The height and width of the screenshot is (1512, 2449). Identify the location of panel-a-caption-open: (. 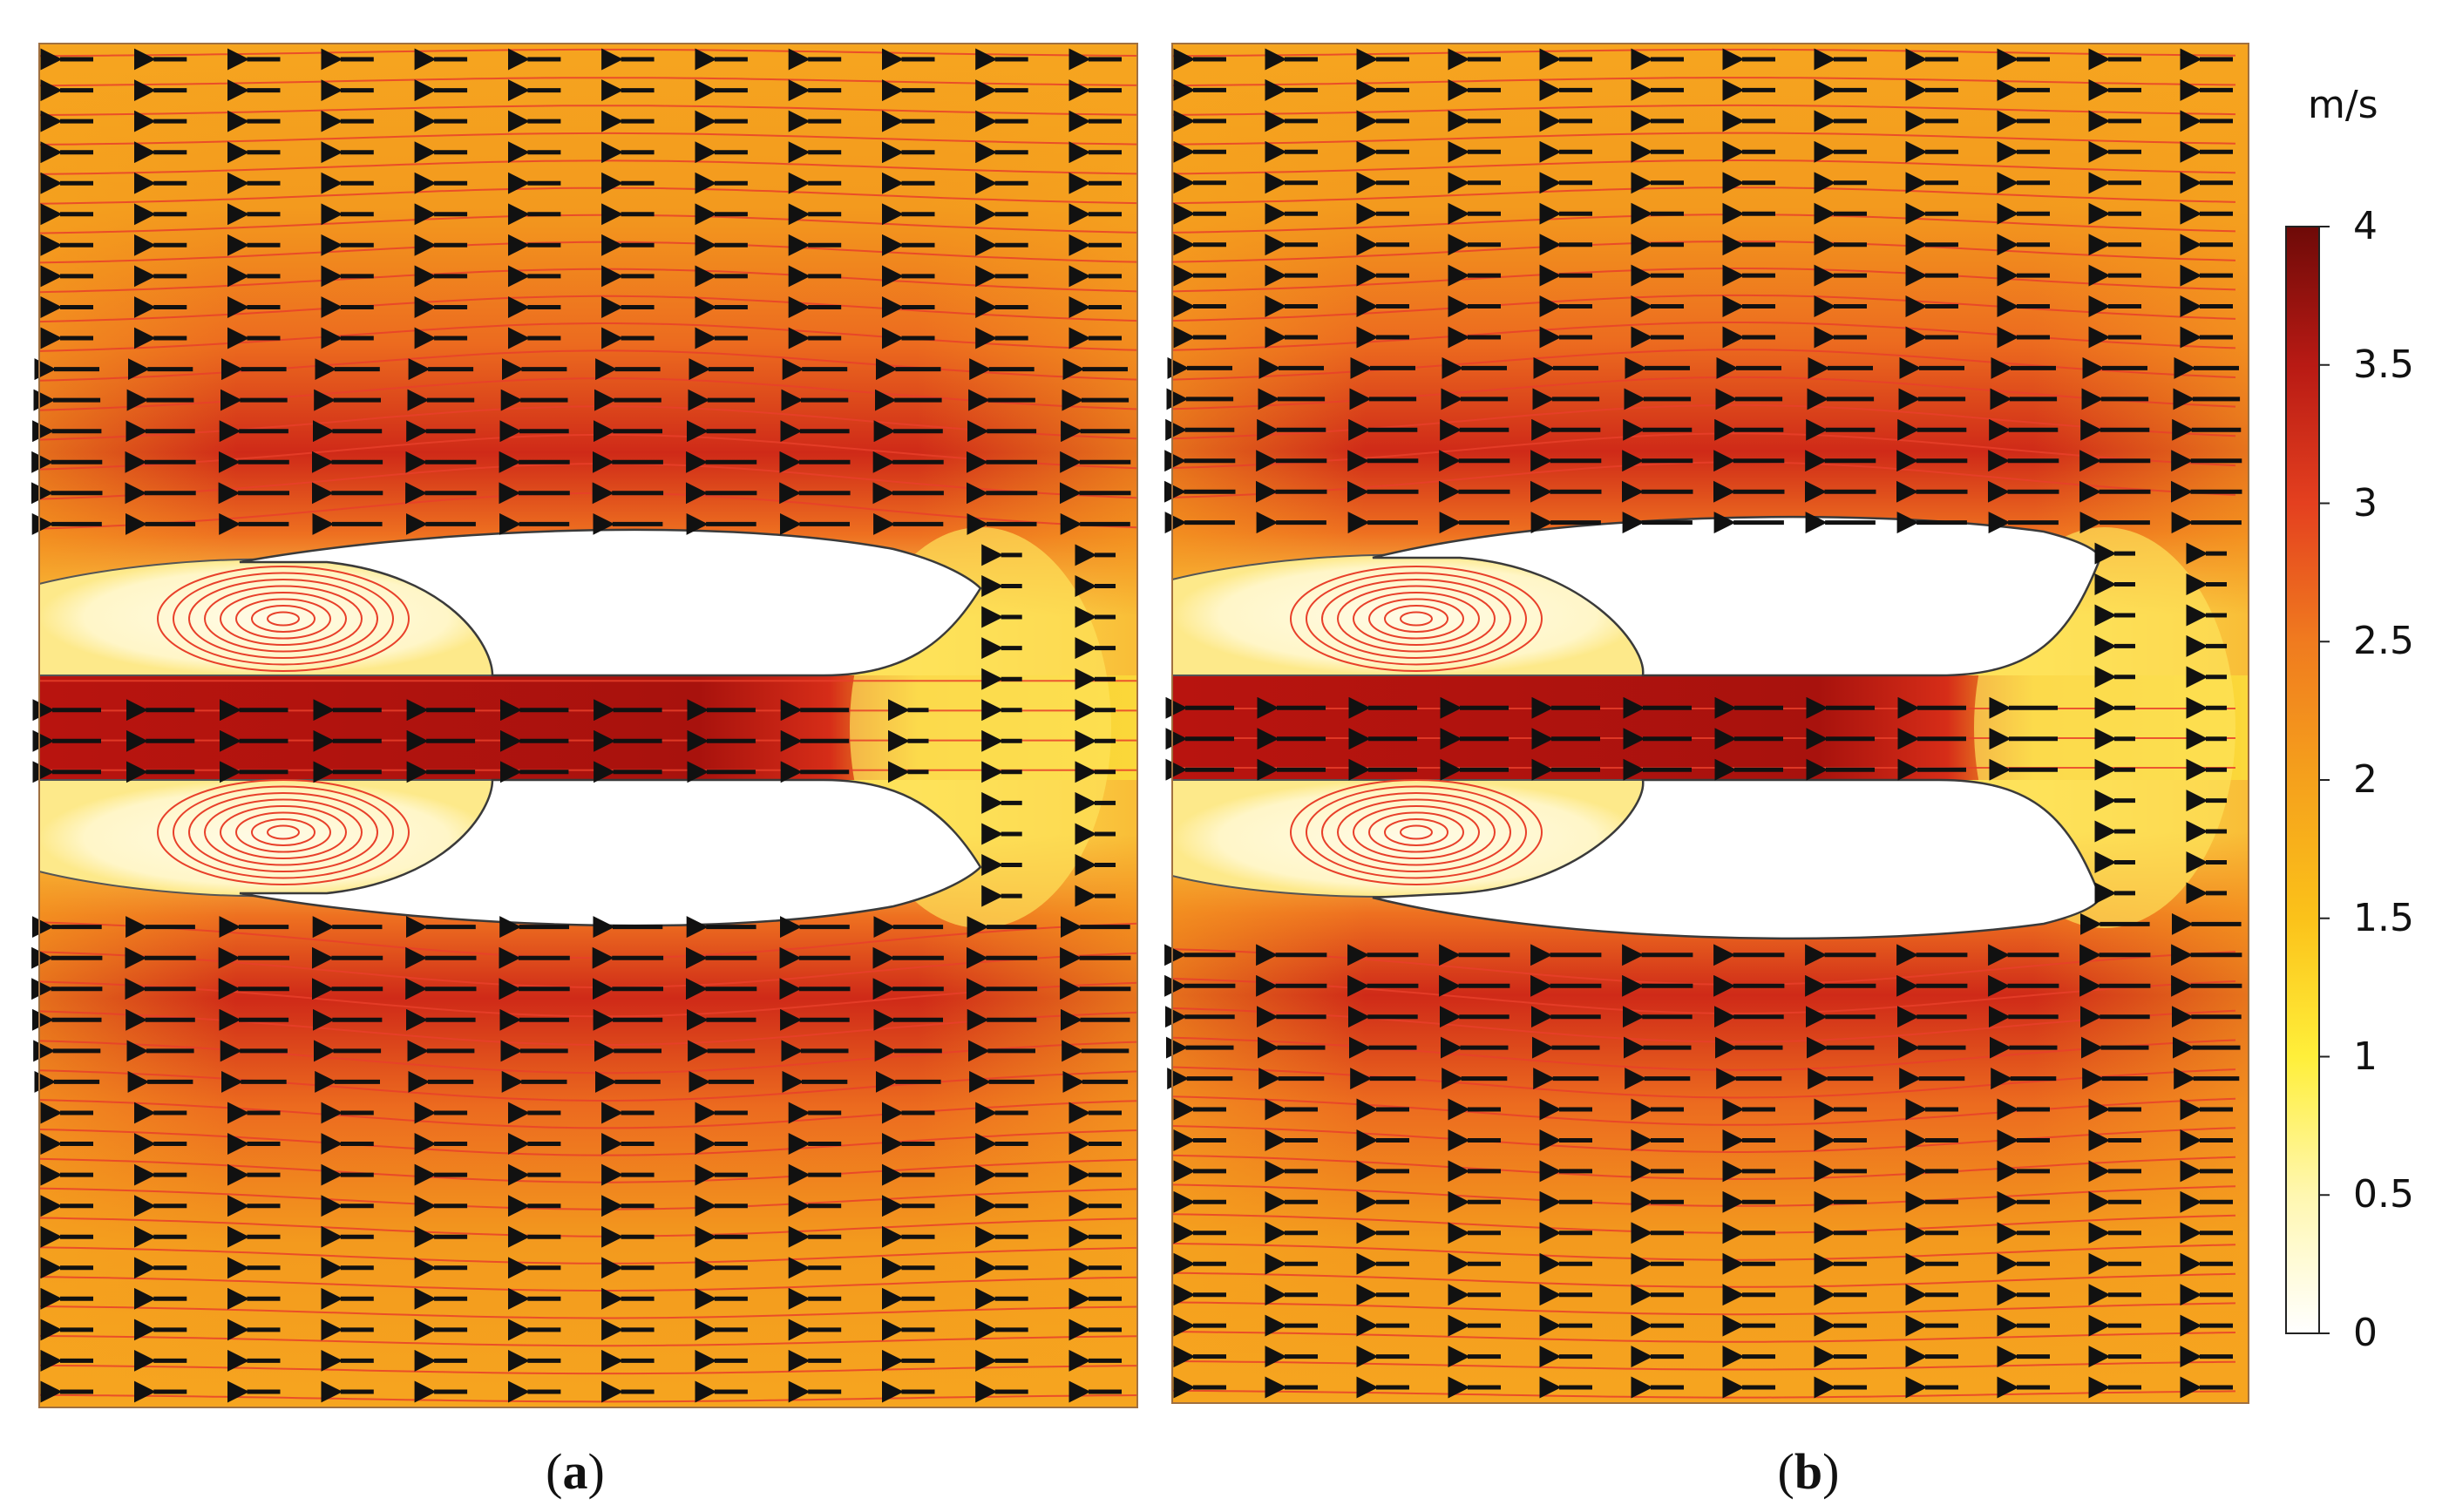
(554, 1471).